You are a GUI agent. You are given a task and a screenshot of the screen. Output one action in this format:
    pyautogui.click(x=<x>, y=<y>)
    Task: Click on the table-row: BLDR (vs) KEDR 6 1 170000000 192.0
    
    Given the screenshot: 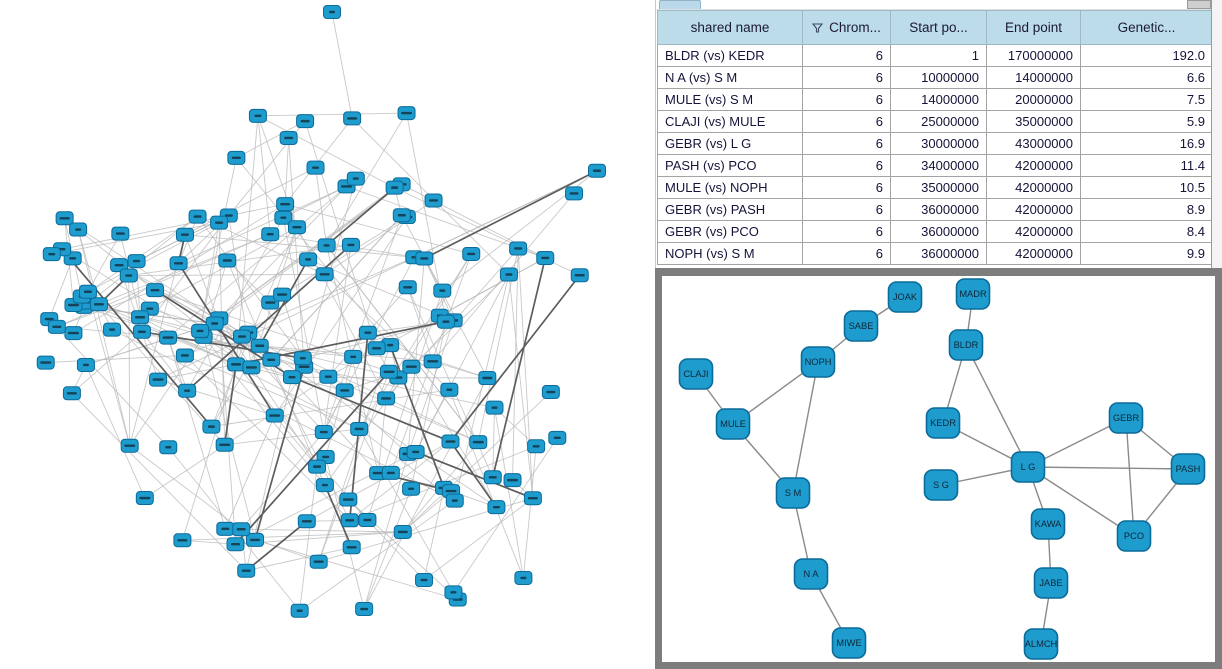 What is the action you would take?
    pyautogui.click(x=935, y=55)
    